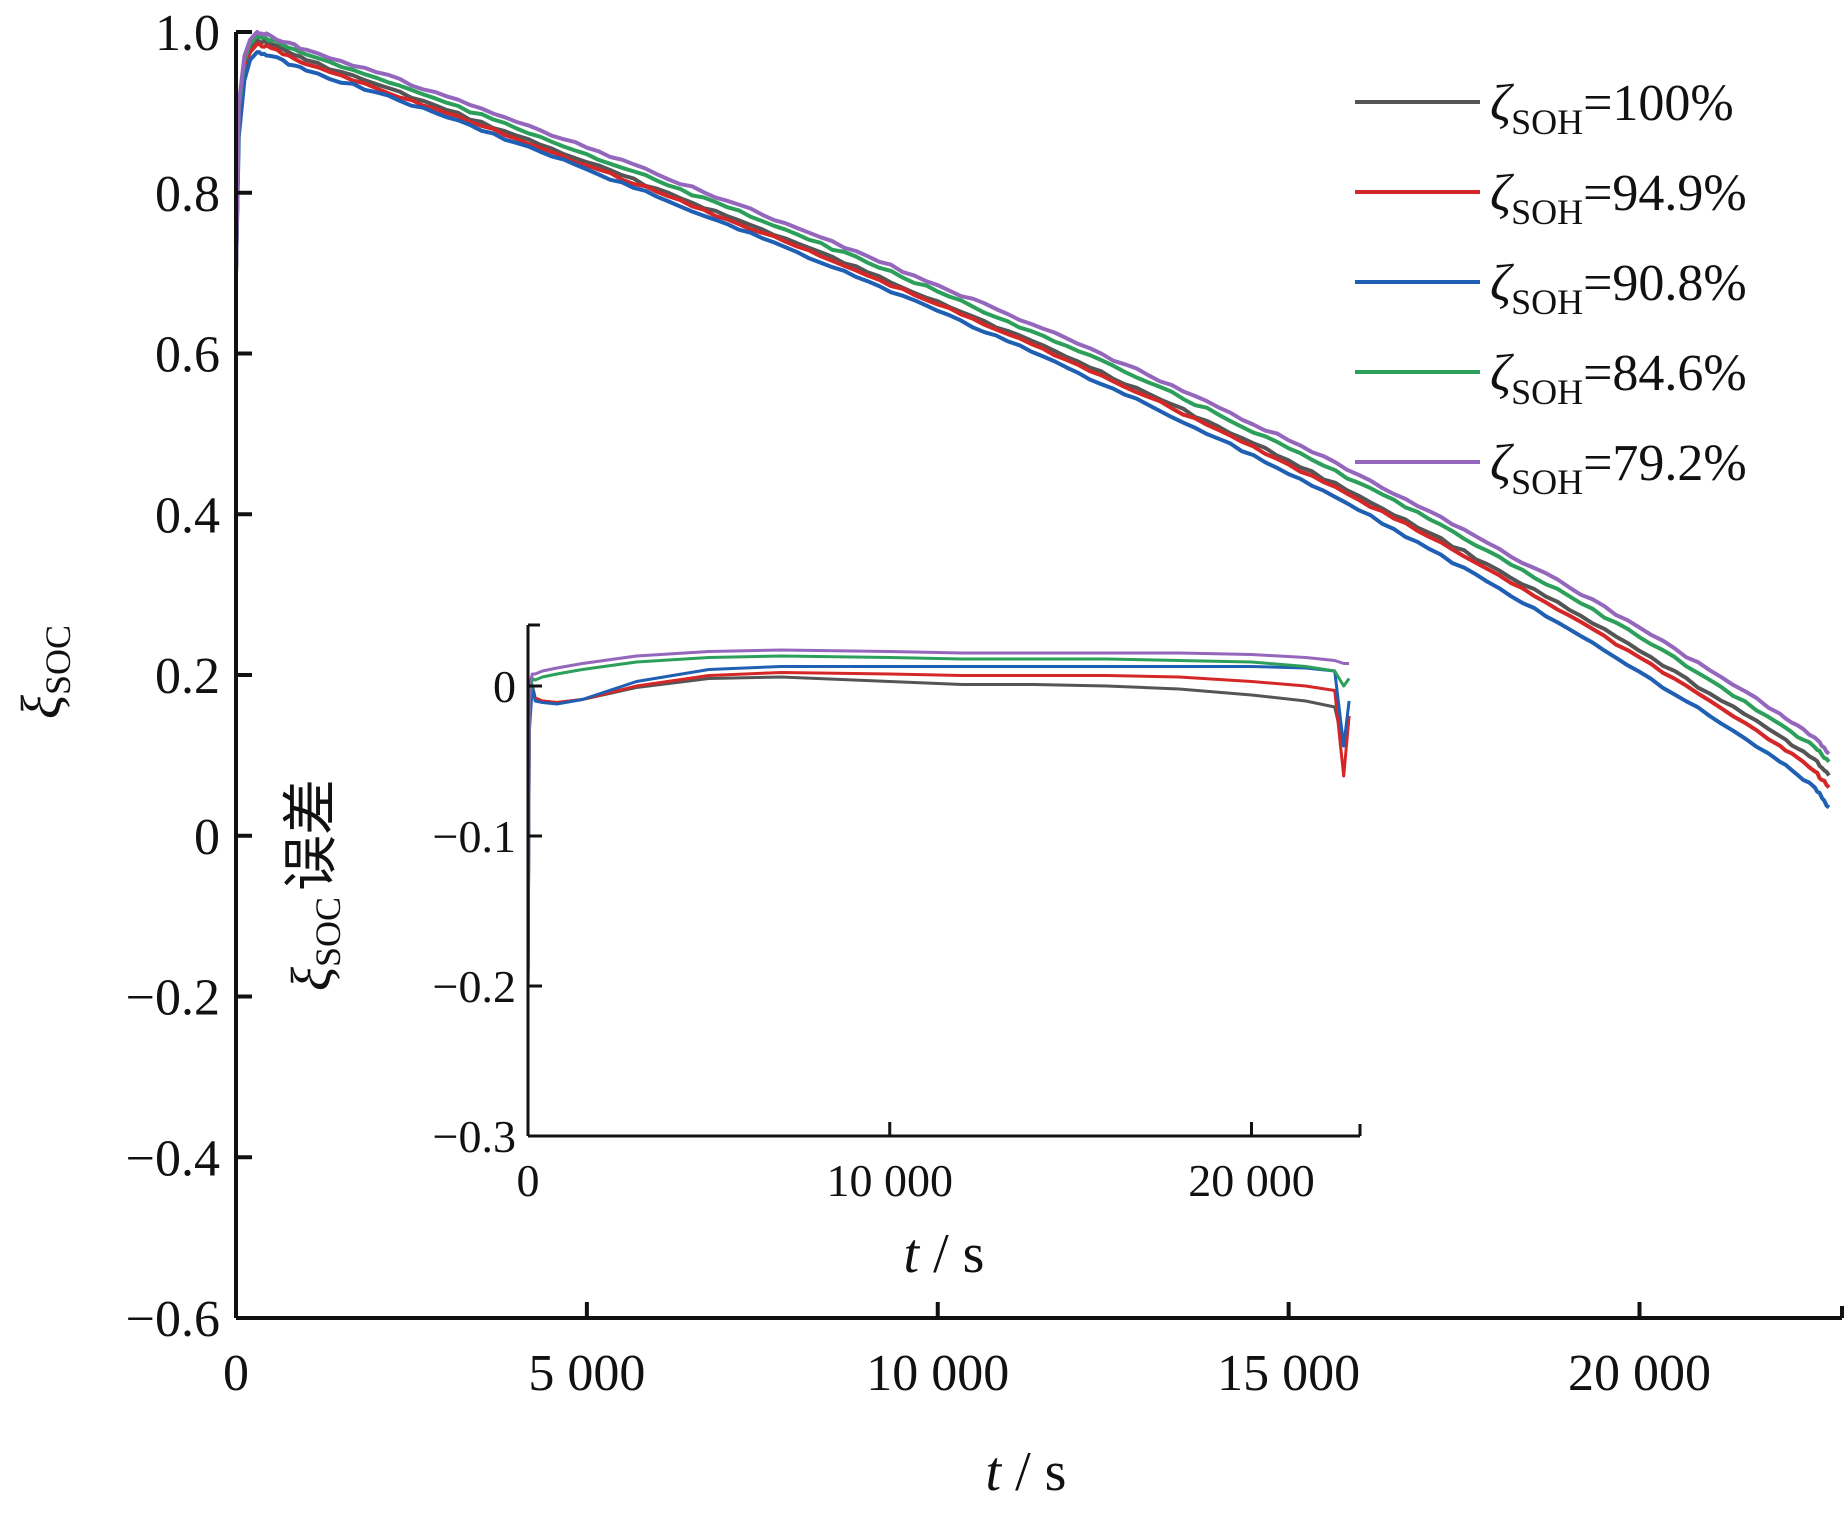  I want to click on legend-label-2: ζSOH=94.9%, so click(1618, 198).